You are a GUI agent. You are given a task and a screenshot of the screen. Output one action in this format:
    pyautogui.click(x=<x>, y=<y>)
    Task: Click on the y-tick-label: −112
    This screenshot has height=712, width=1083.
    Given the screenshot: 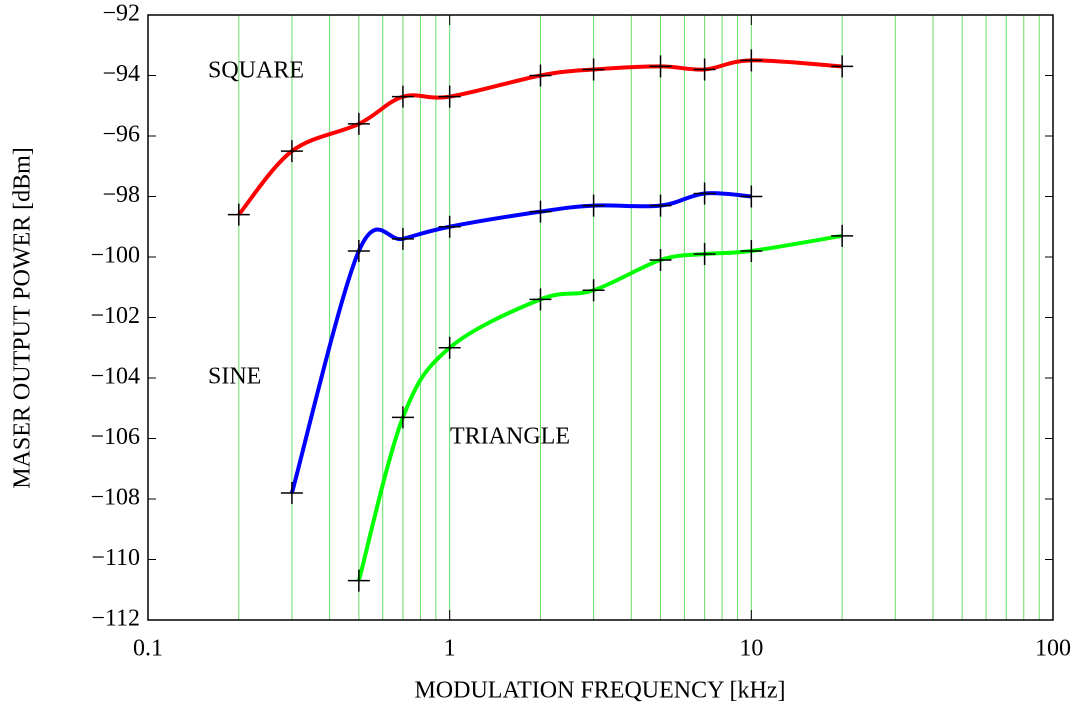 What is the action you would take?
    pyautogui.click(x=115, y=619)
    